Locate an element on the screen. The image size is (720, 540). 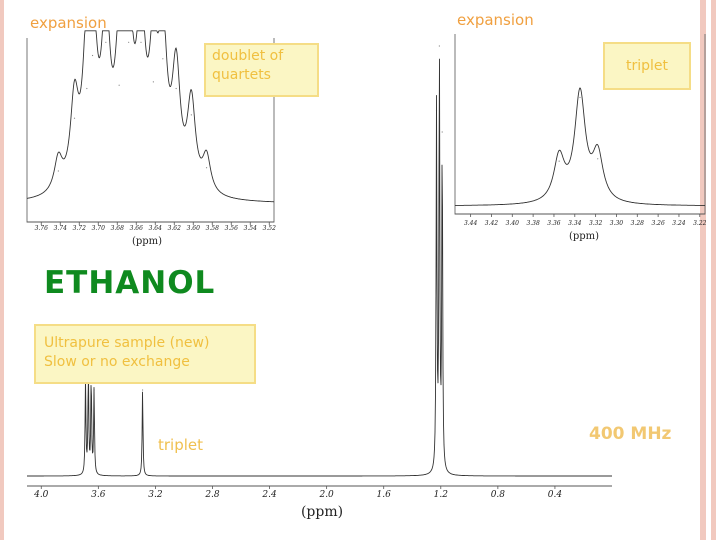
x-tick-label: 3.28 is located at coordinates (638, 223).